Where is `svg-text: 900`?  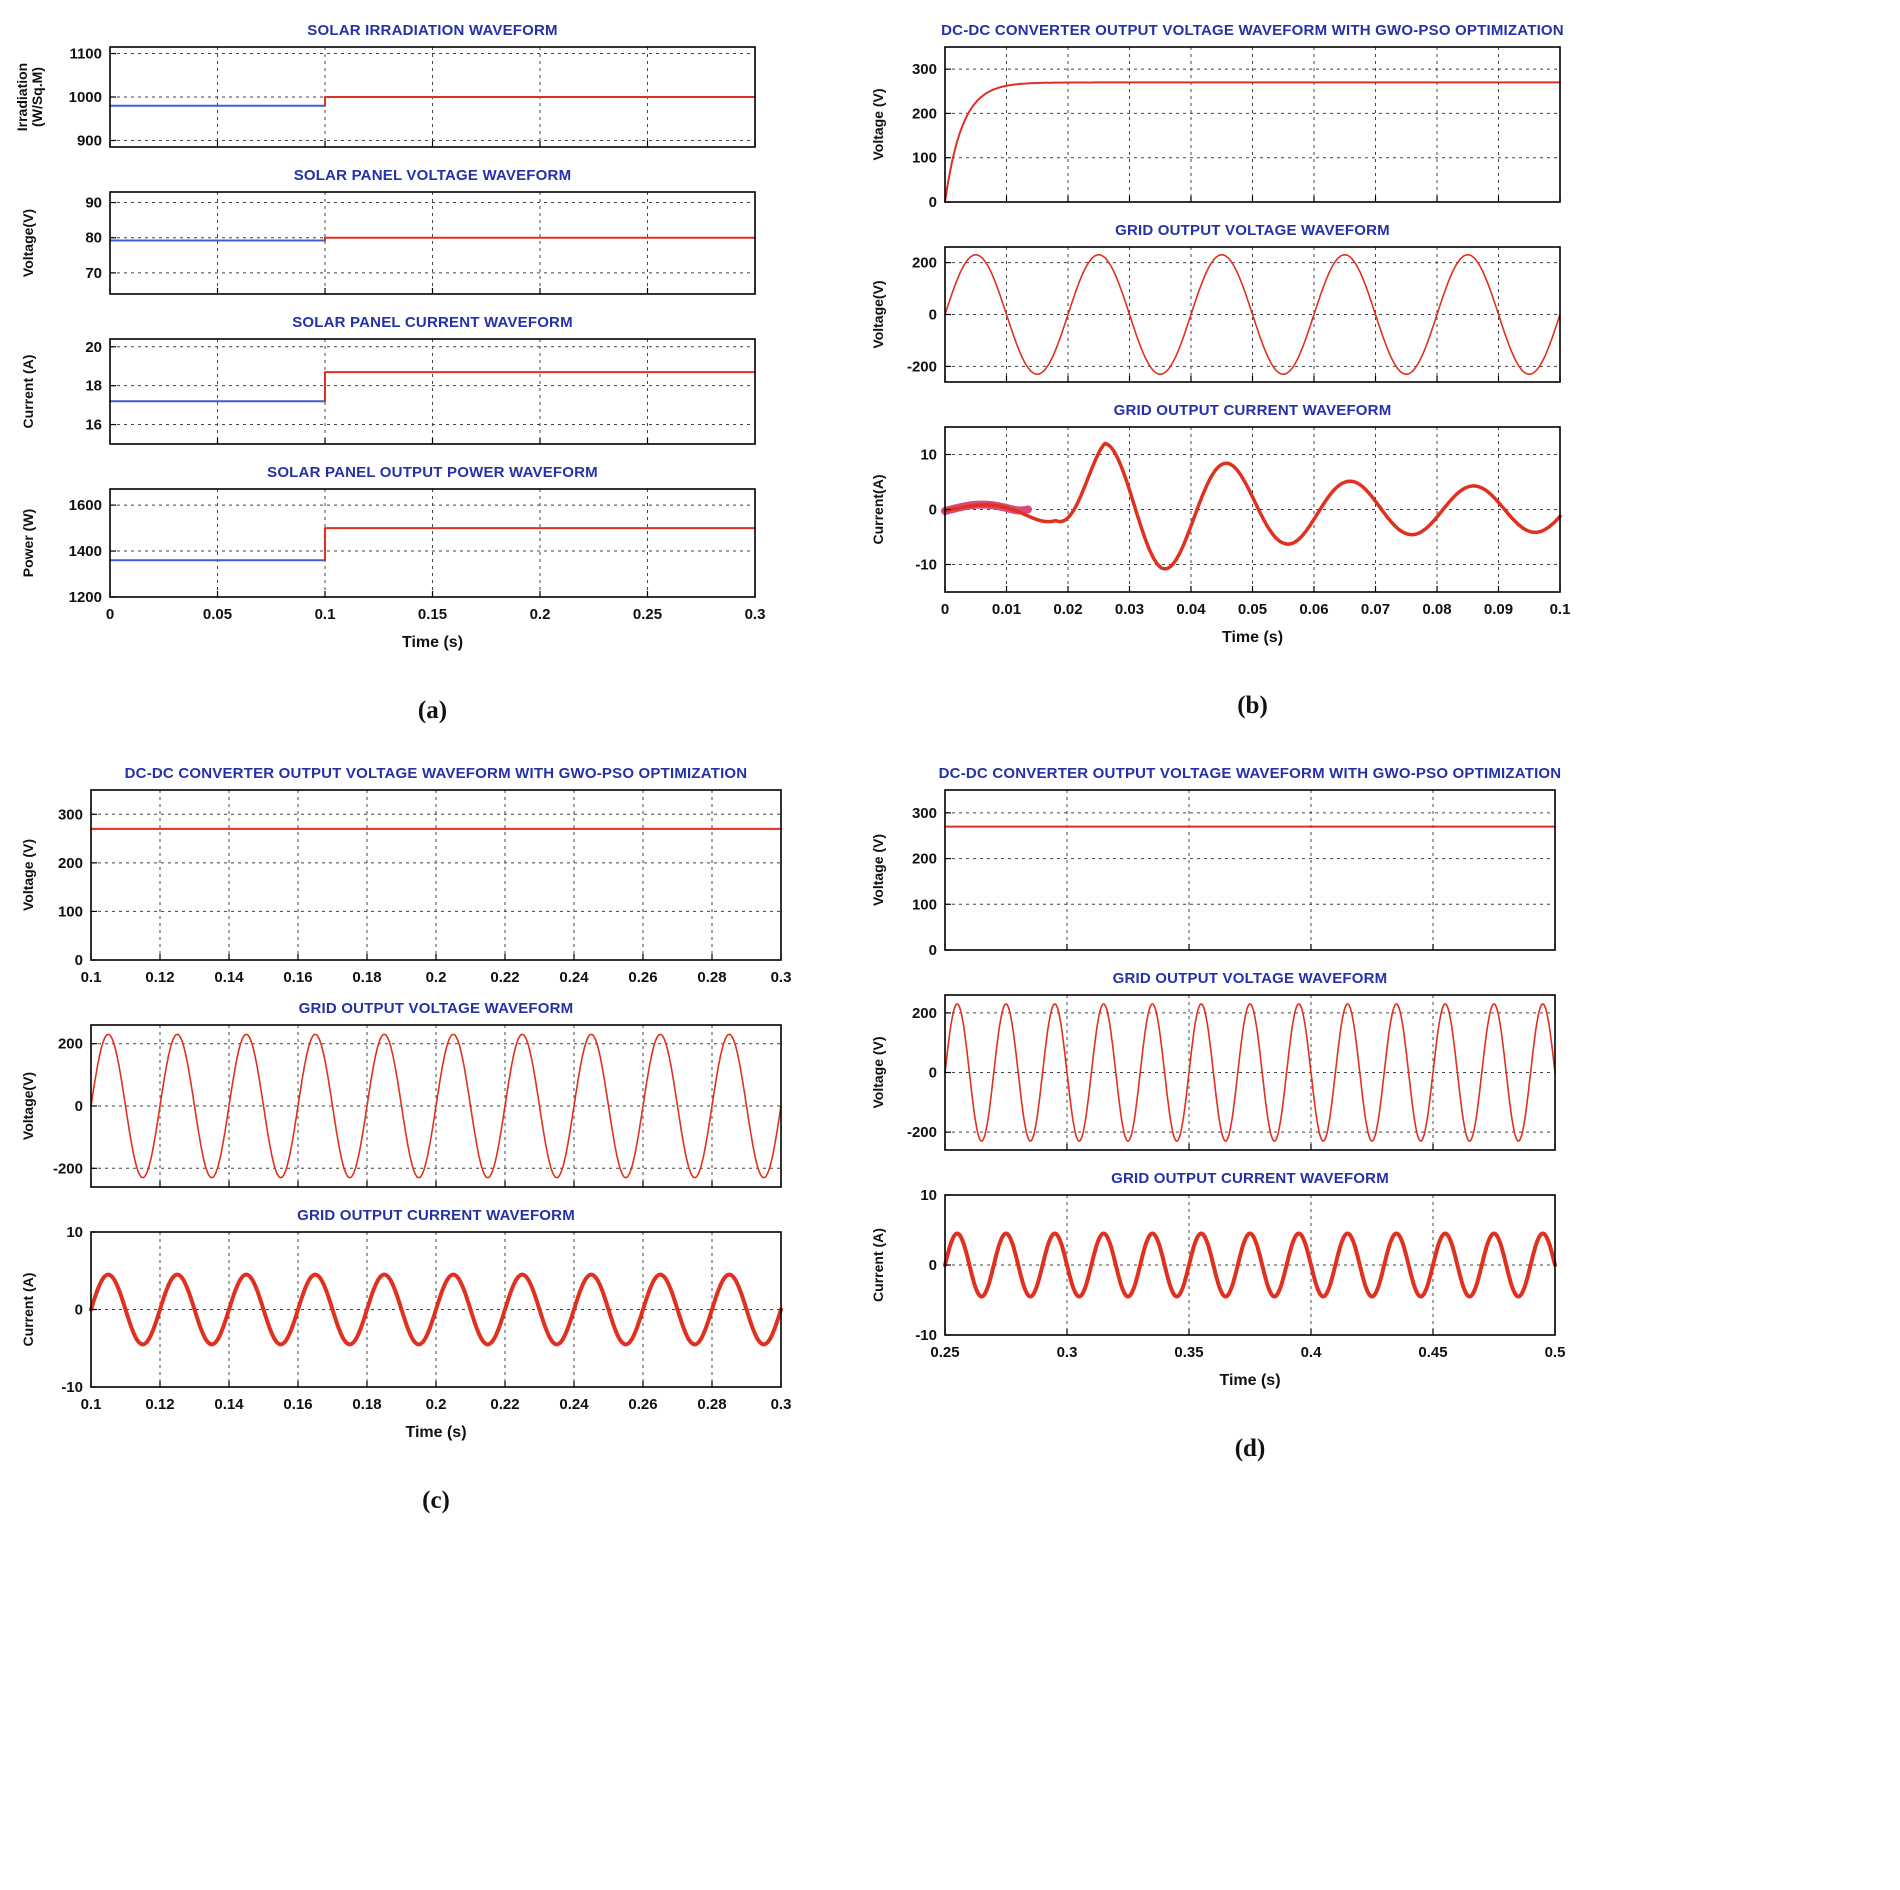 svg-text: 900 is located at coordinates (89, 140).